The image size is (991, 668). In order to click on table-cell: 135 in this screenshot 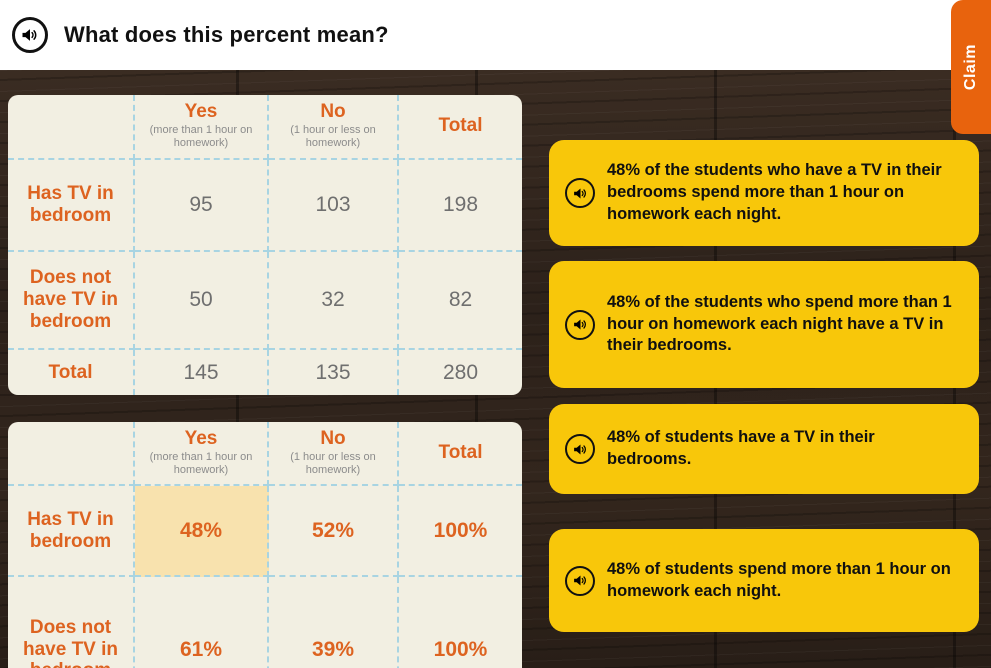, I will do `click(334, 372)`.